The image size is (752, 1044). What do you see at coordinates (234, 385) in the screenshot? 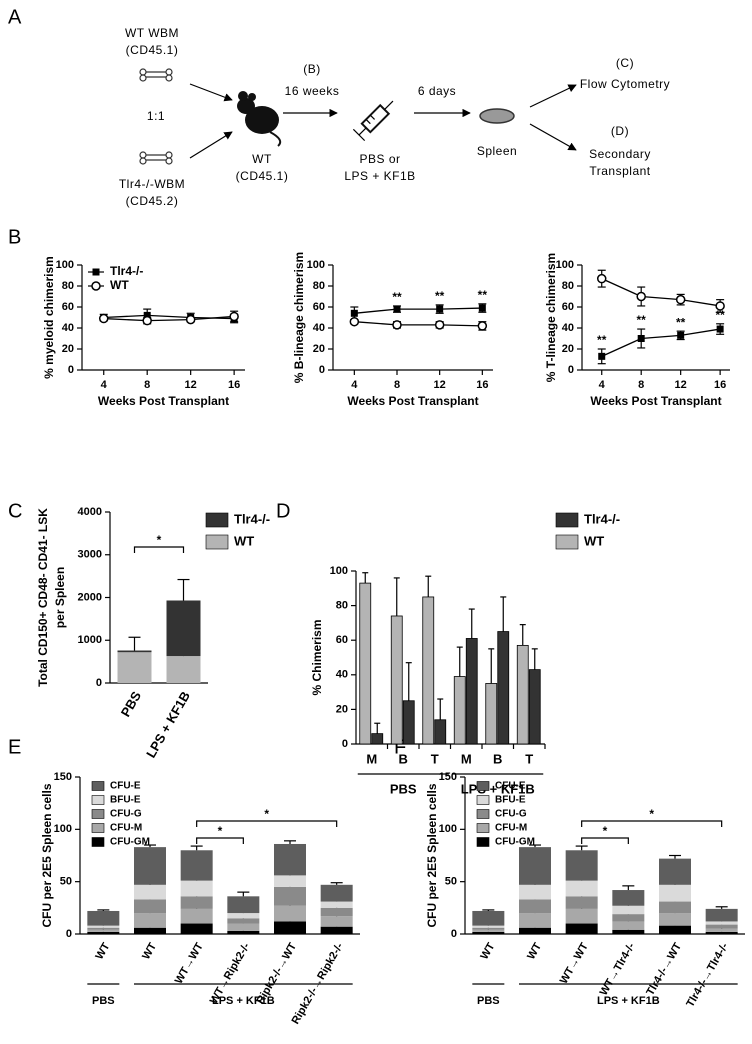
I see `x-tick-label: 16` at bounding box center [234, 385].